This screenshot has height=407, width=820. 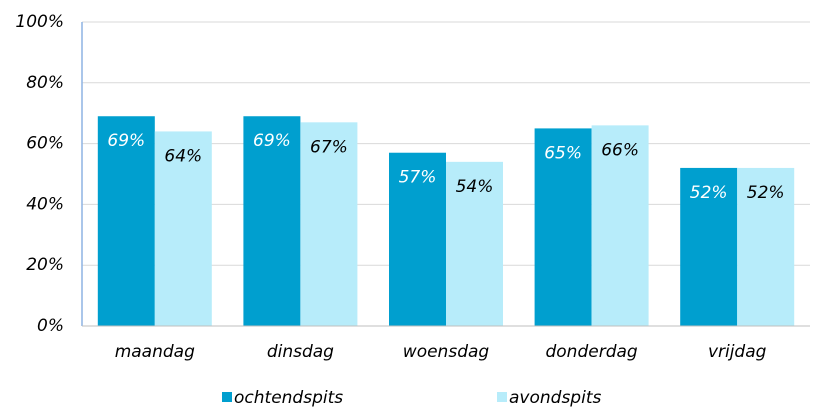 What do you see at coordinates (45, 144) in the screenshot?
I see `y-tick-label: 60%` at bounding box center [45, 144].